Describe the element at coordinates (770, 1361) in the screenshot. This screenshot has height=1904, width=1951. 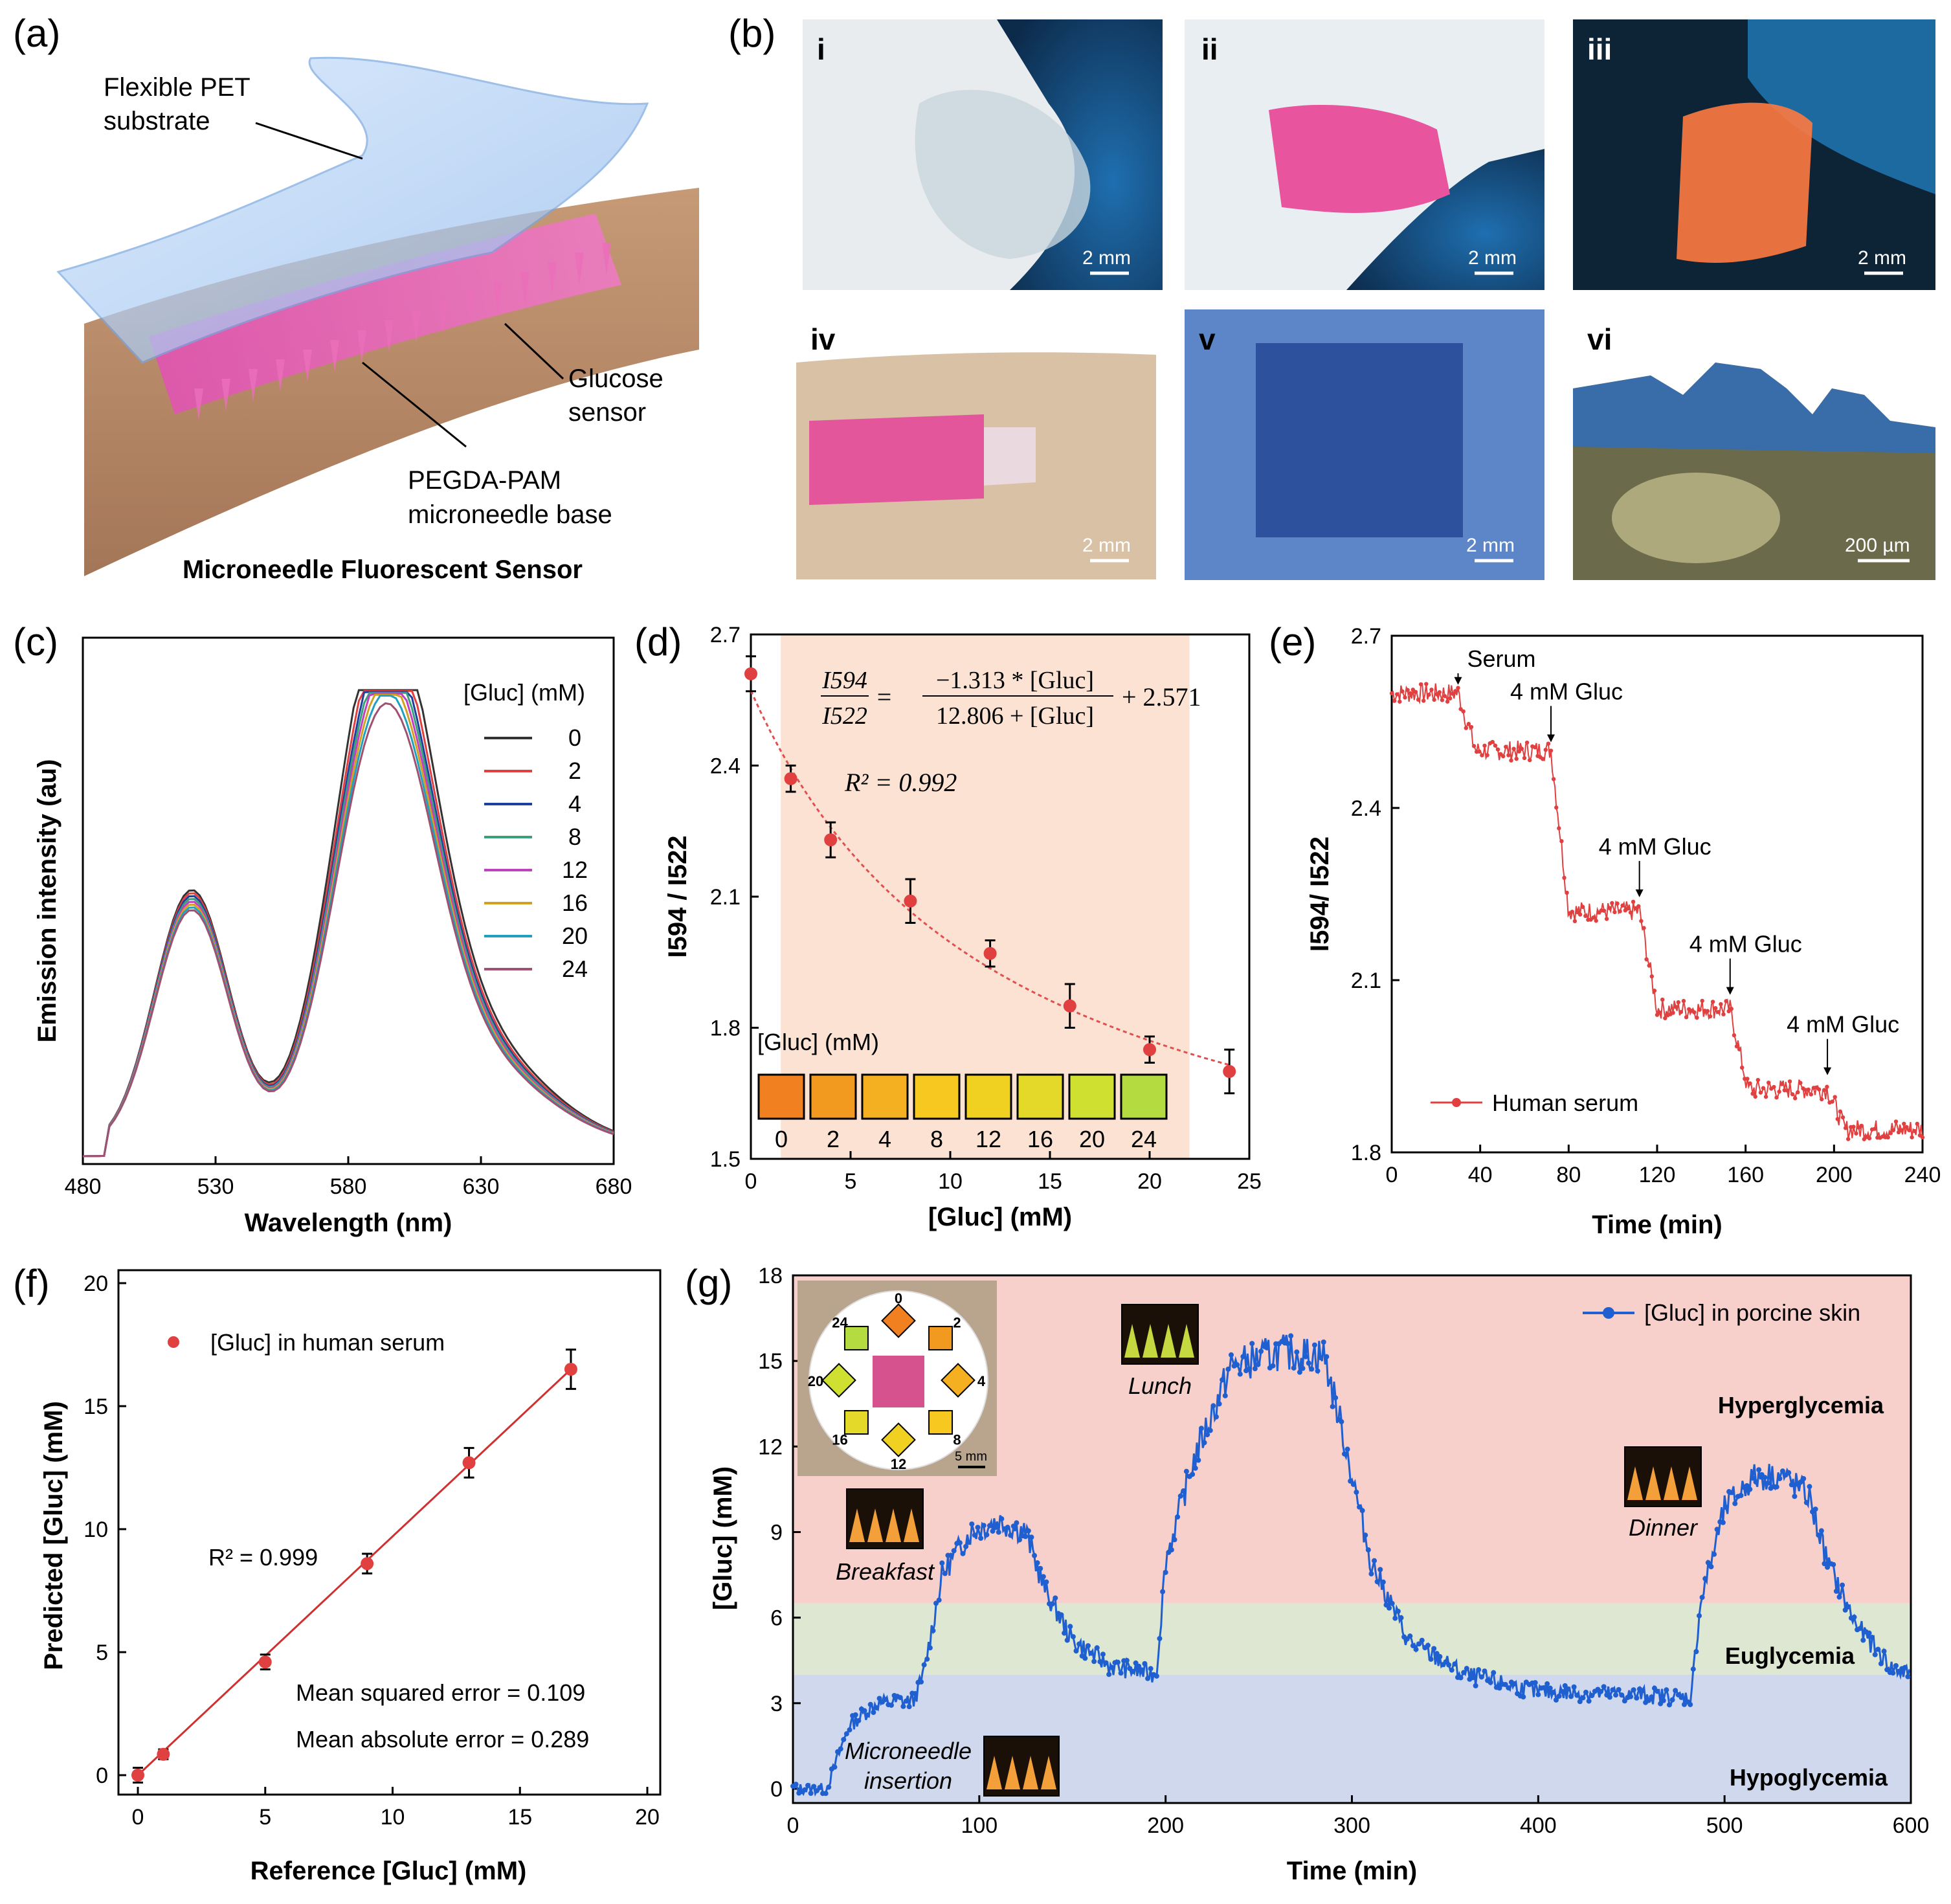
I see `g-ytick-label: 15` at that location.